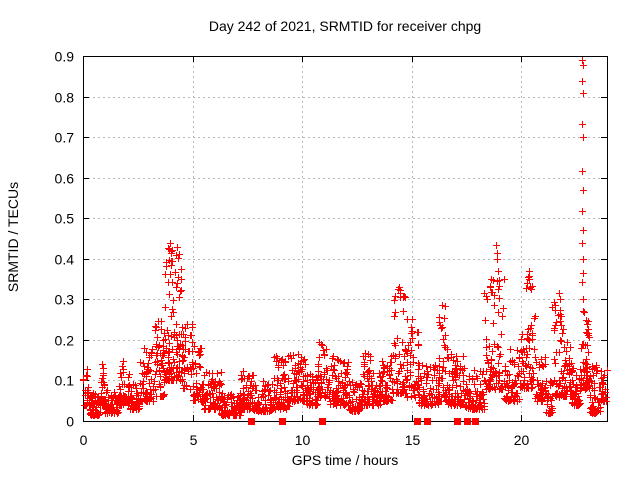 The image size is (640, 480). Describe the element at coordinates (65, 341) in the screenshot. I see `svg-text: 0.2` at that location.